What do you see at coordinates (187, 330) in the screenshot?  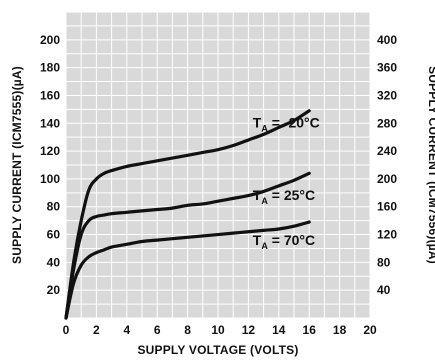 I see `x-tick-label: 8` at bounding box center [187, 330].